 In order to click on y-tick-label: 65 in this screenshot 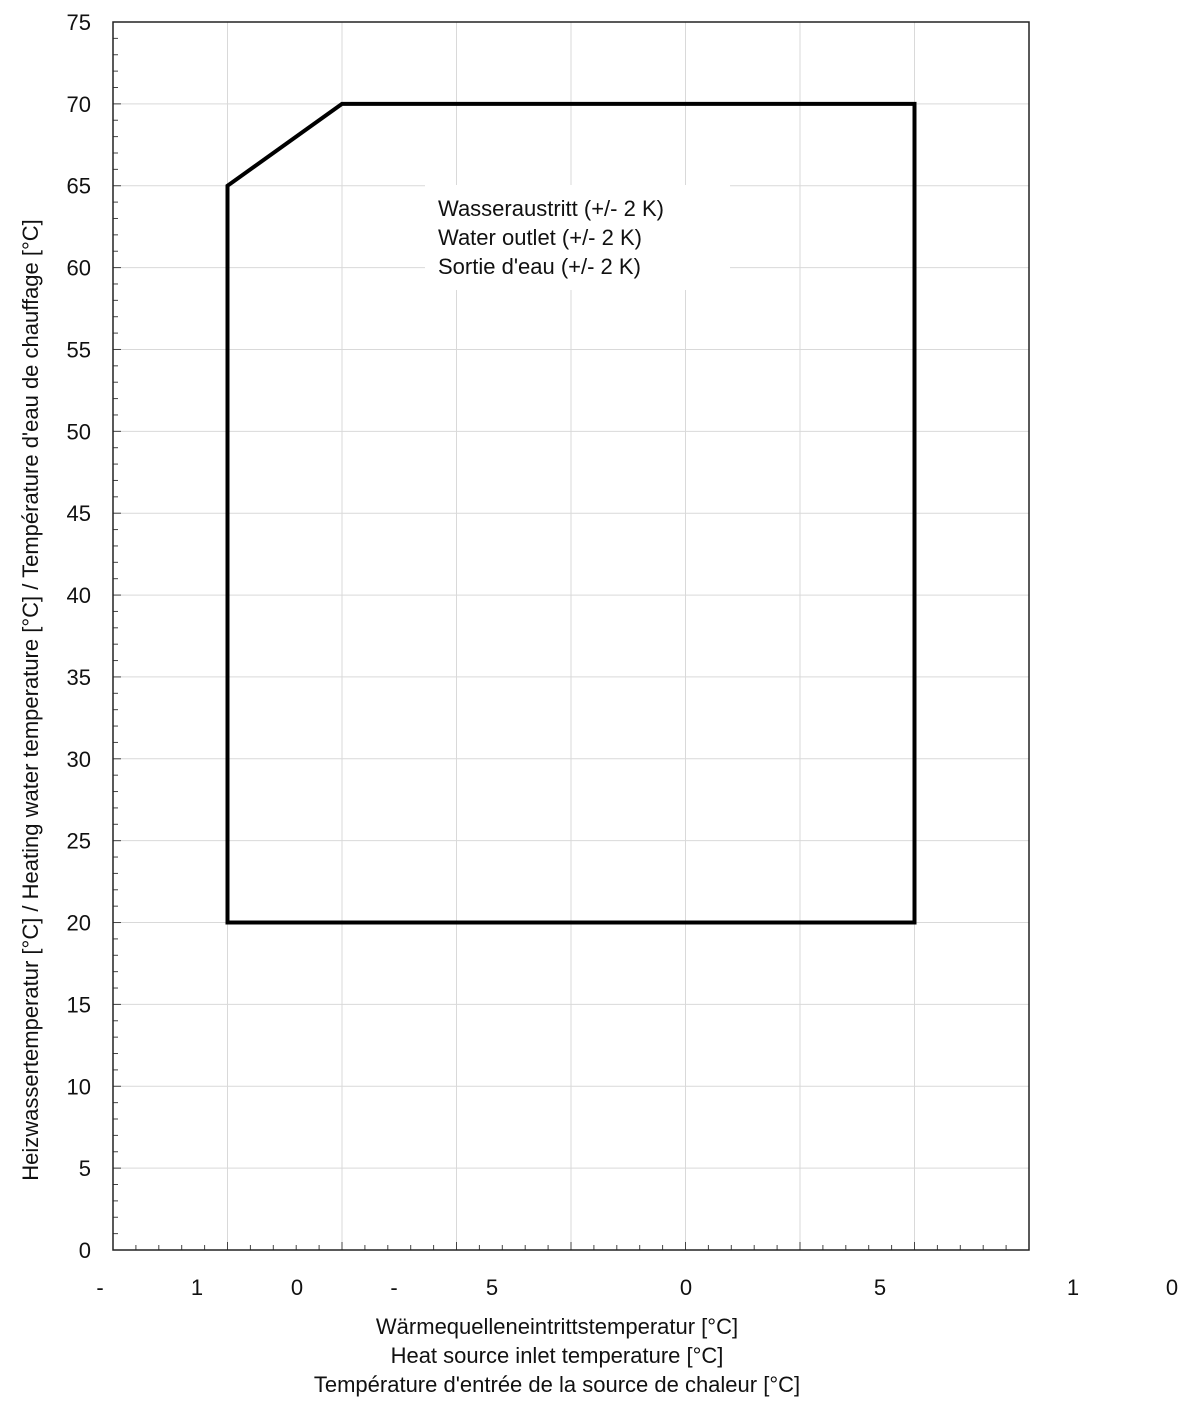, I will do `click(79, 186)`.